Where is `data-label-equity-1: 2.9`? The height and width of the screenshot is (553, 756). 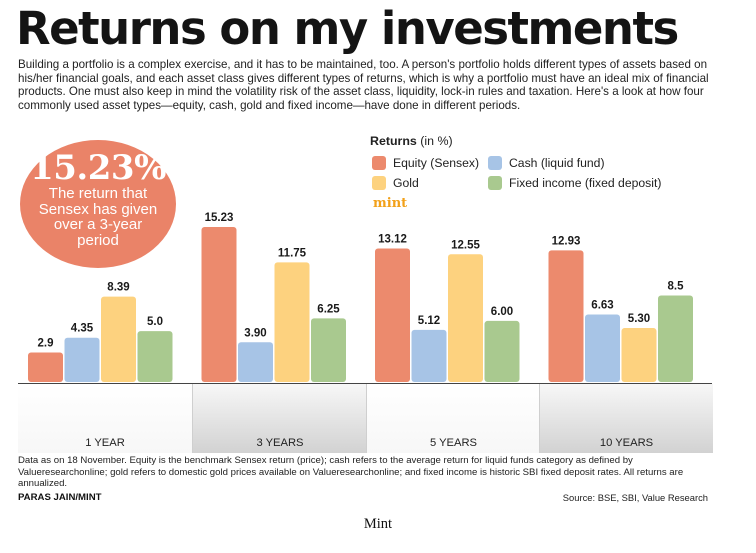 data-label-equity-1: 2.9 is located at coordinates (46, 343).